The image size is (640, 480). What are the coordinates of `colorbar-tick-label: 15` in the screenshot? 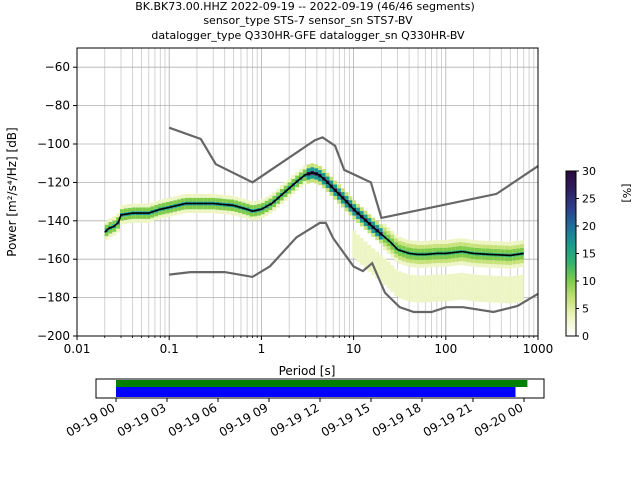 It's located at (589, 254).